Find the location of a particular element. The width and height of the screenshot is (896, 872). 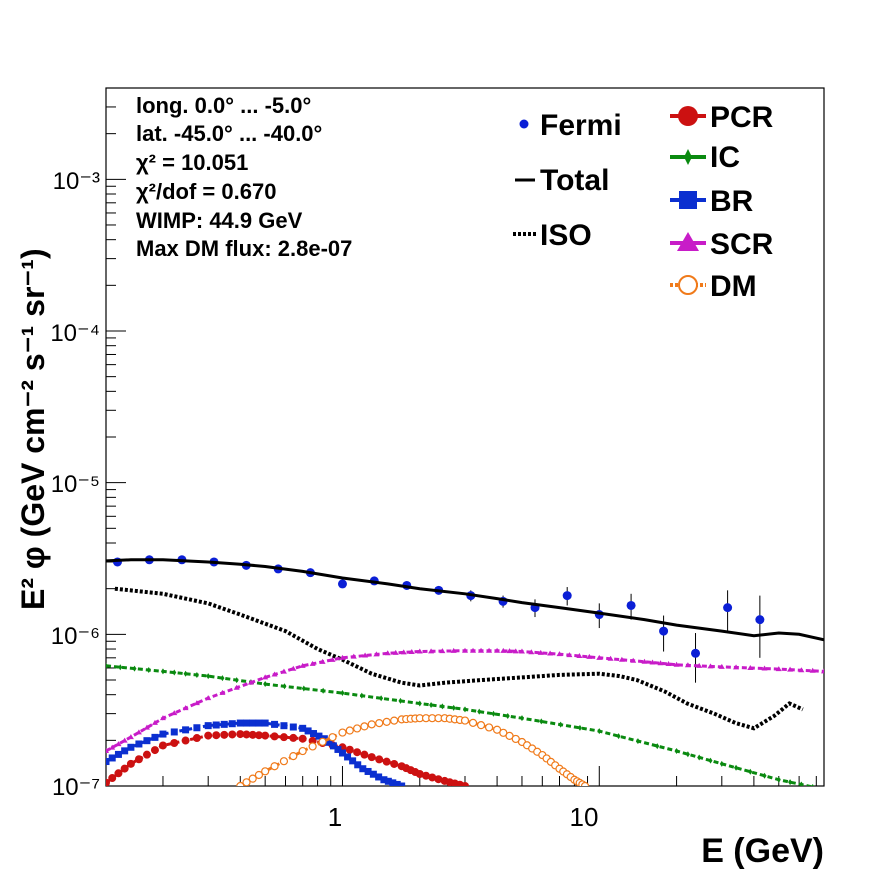

legend-label-total: Total is located at coordinates (574, 180).